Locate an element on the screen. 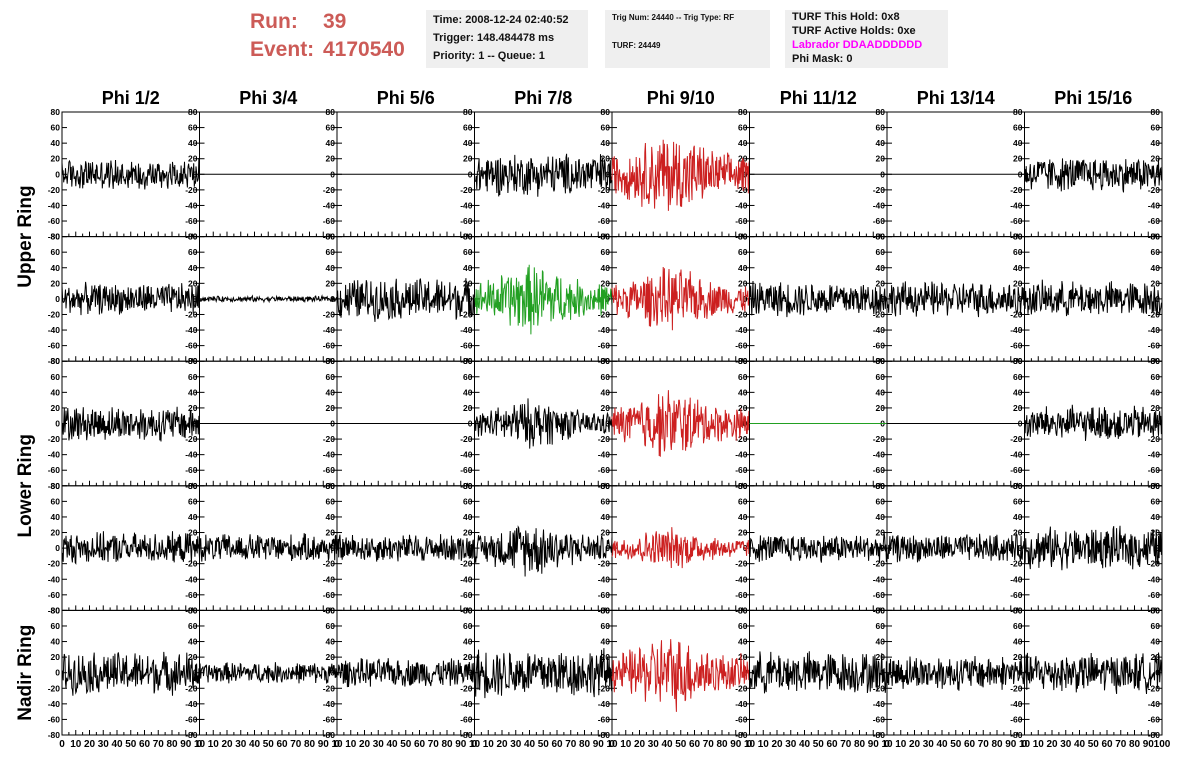  event-value: 4170540 is located at coordinates (364, 49).